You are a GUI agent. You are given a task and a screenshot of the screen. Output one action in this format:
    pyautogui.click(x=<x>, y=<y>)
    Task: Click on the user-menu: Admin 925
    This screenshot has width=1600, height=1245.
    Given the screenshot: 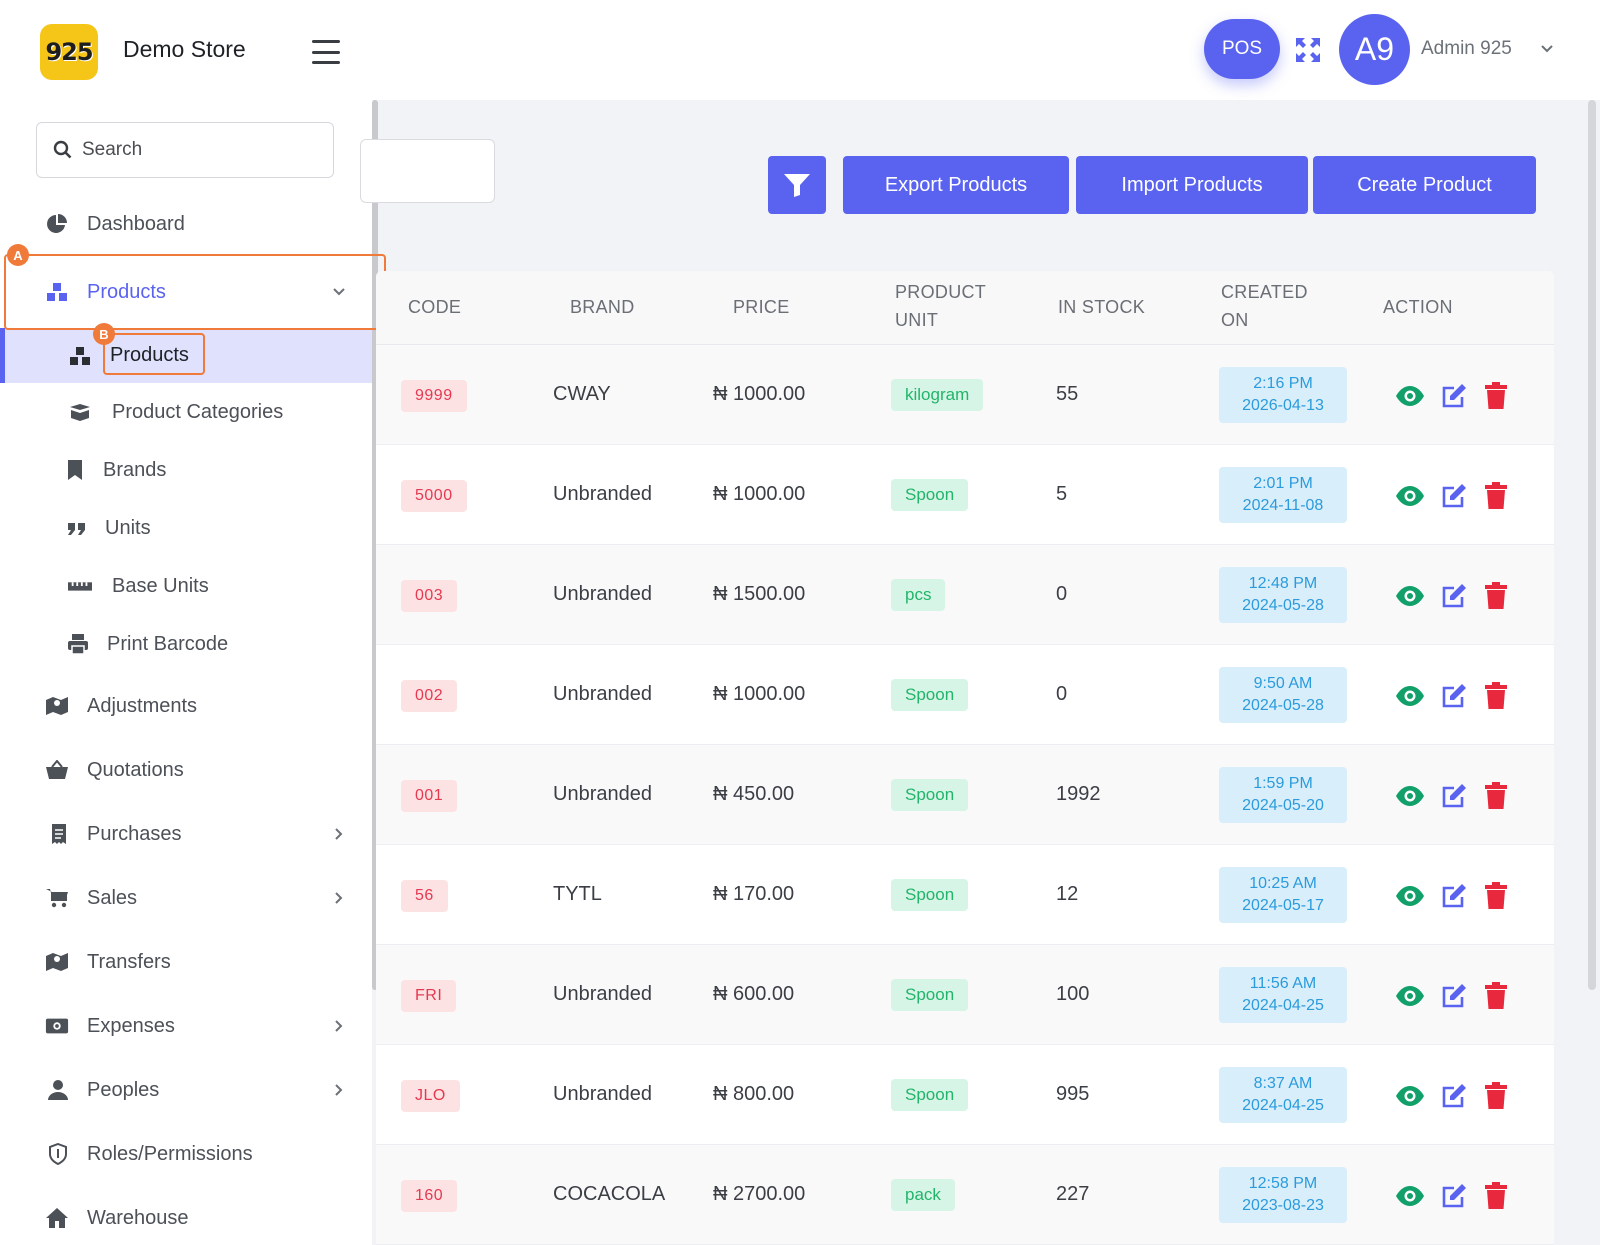 What is the action you would take?
    pyautogui.click(x=1466, y=48)
    